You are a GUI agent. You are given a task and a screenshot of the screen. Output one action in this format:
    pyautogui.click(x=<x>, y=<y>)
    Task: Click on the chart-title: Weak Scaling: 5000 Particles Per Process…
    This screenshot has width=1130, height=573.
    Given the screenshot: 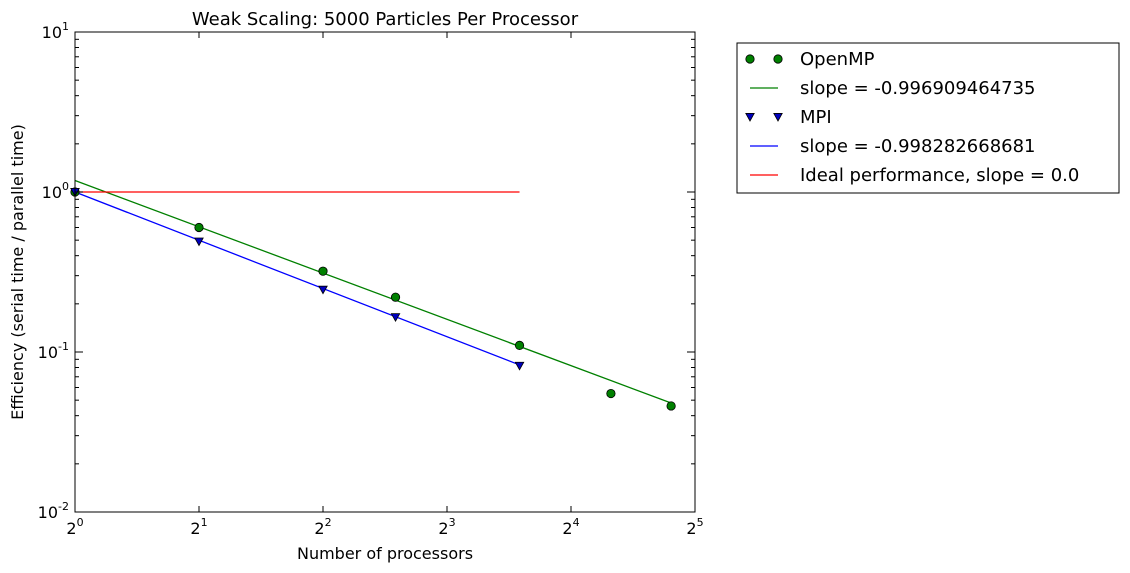 What is the action you would take?
    pyautogui.click(x=385, y=19)
    